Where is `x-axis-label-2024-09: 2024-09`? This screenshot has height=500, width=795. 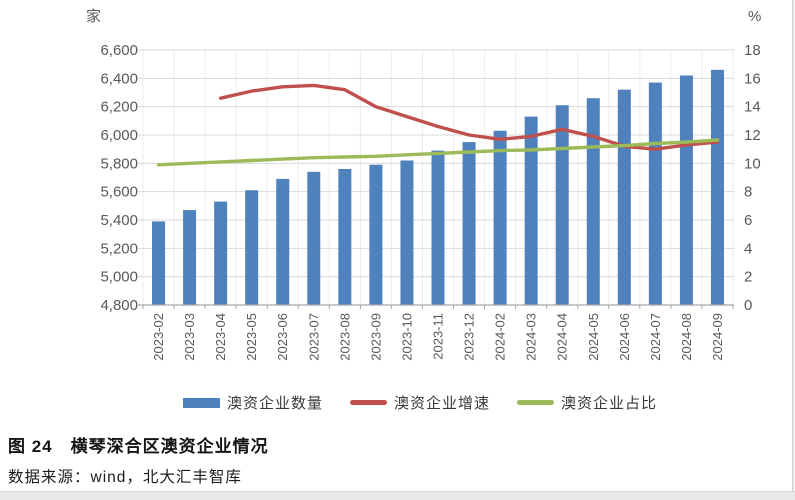
x-axis-label-2024-09: 2024-09 is located at coordinates (717, 337).